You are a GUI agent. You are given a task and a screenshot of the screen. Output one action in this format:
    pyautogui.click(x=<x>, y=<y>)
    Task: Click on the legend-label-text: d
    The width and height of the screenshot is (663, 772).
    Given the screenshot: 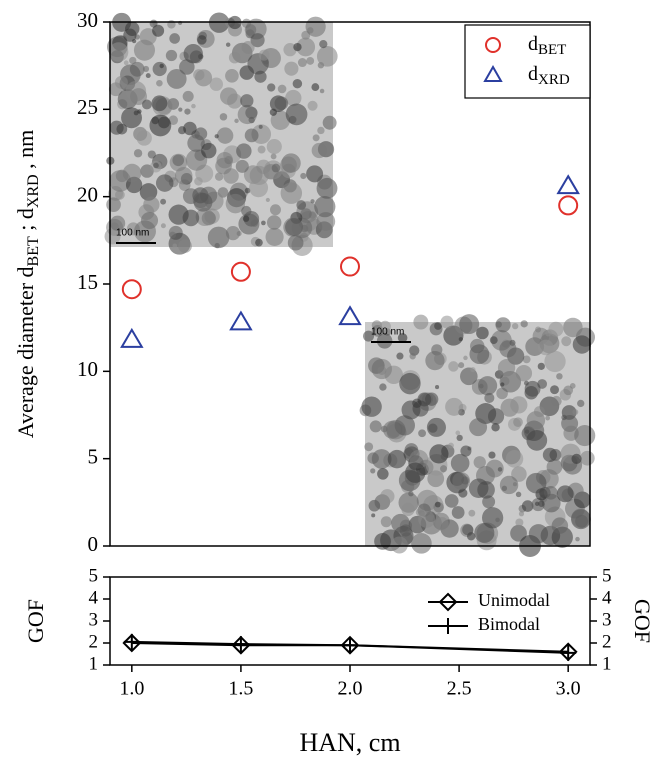 What is the action you would take?
    pyautogui.click(x=533, y=74)
    